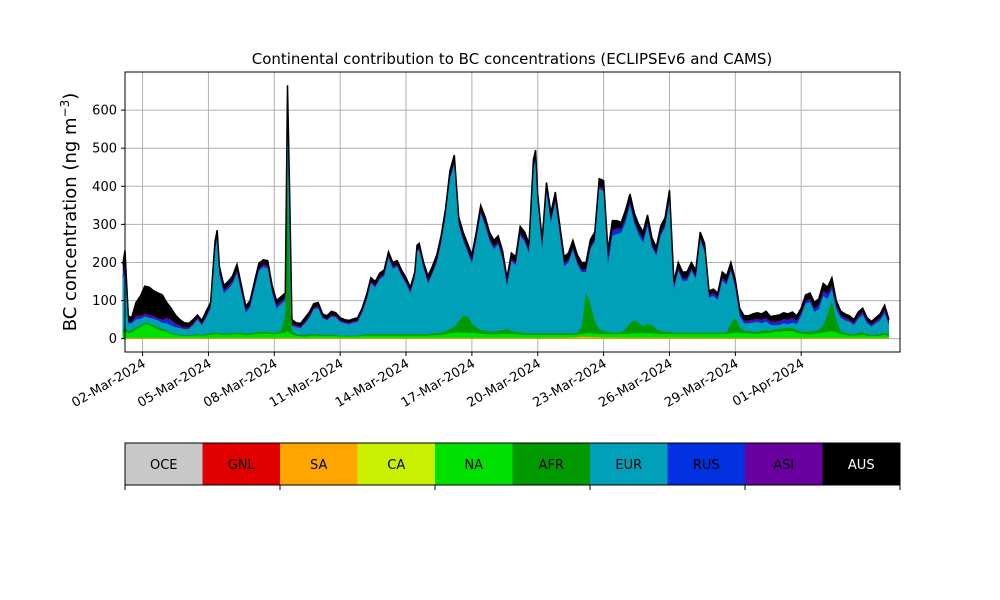  I want to click on y-tick-label: 300, so click(104, 225).